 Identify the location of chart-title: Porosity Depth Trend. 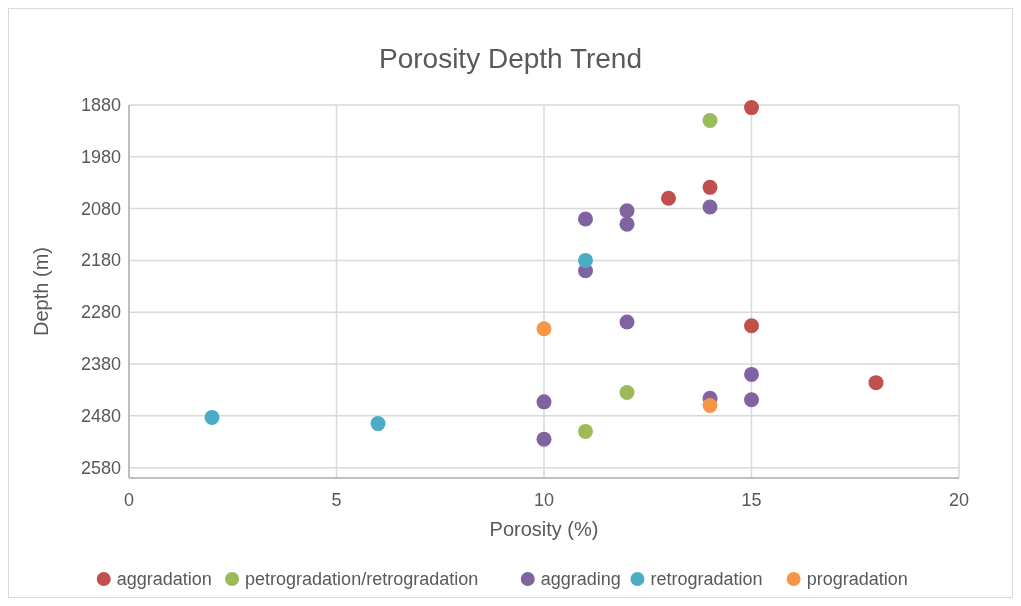
(510, 58).